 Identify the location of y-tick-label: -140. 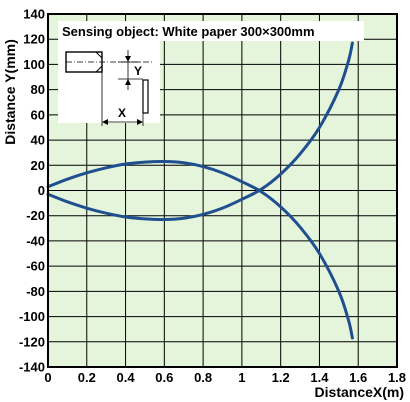
(32, 367).